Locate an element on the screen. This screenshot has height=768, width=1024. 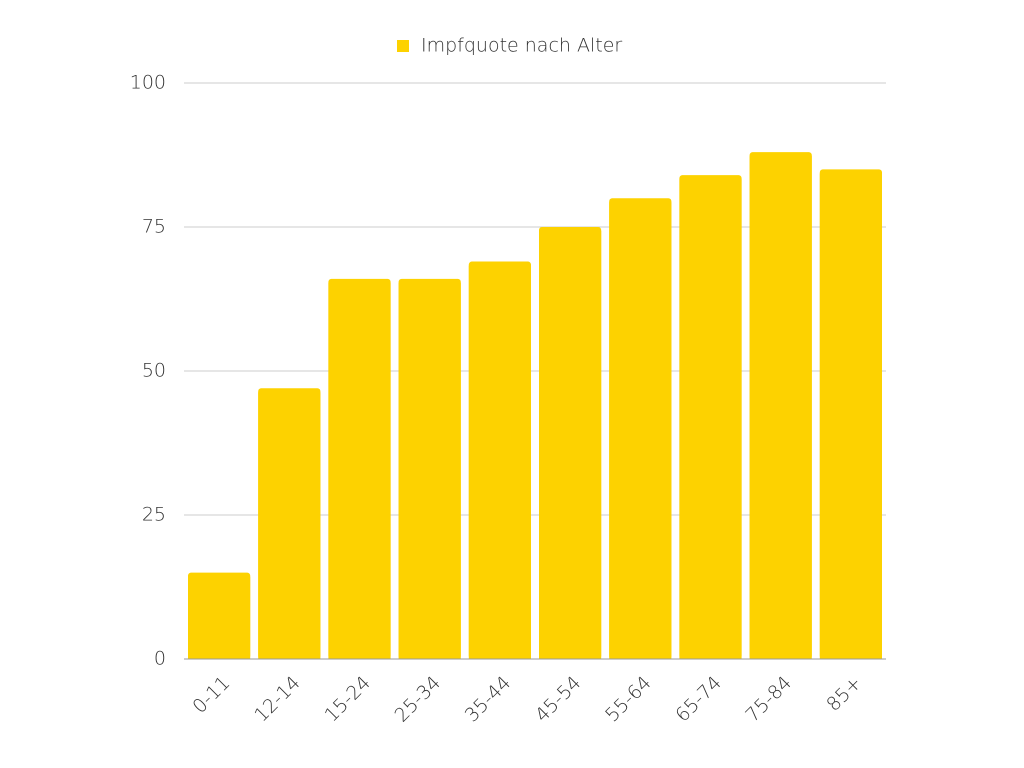
y-tick-label: 50 is located at coordinates (154, 371).